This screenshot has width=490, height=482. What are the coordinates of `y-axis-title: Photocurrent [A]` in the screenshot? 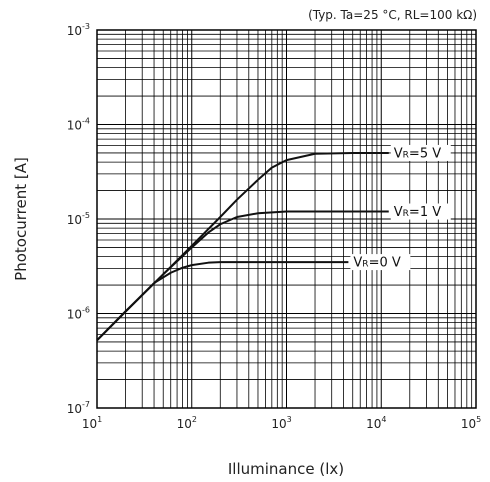 It's located at (21, 219).